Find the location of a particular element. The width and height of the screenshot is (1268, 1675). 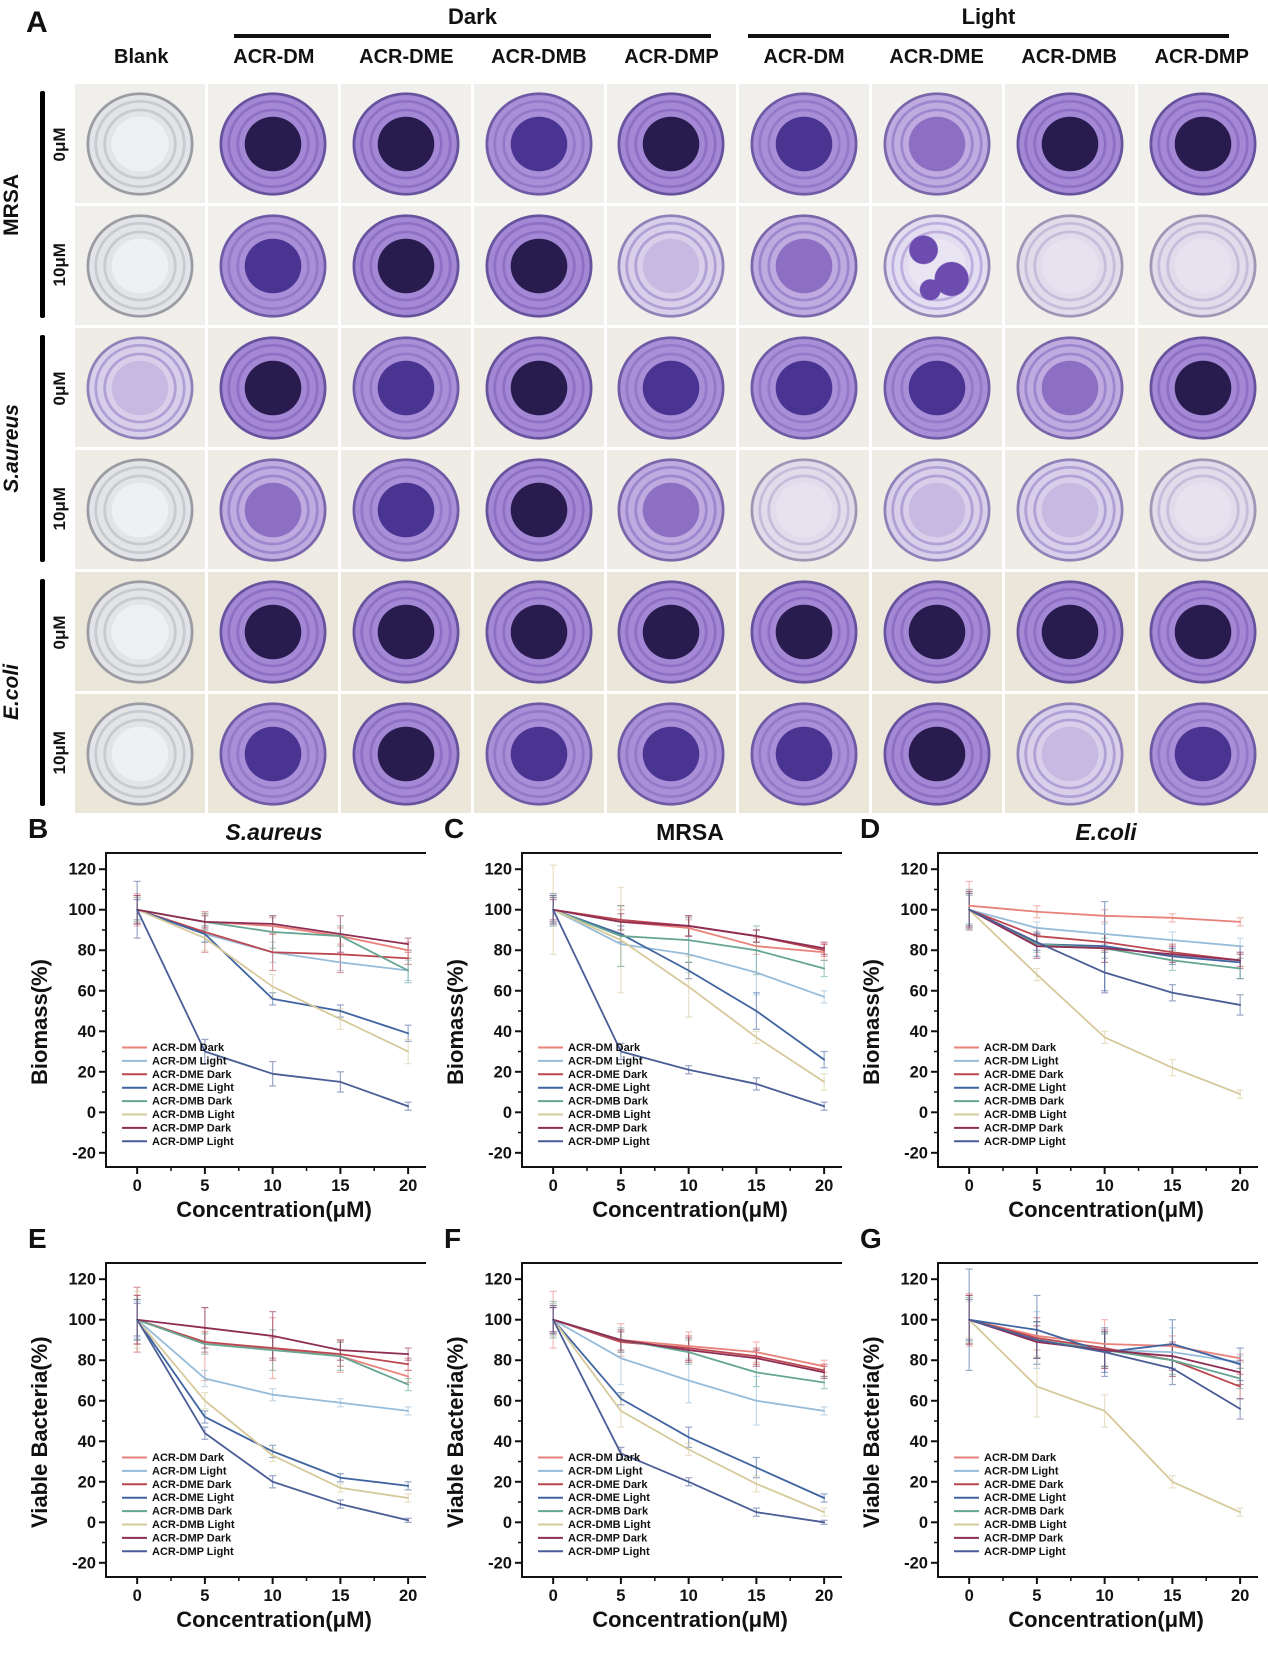

column-header: ACR-DMB is located at coordinates (539, 57).